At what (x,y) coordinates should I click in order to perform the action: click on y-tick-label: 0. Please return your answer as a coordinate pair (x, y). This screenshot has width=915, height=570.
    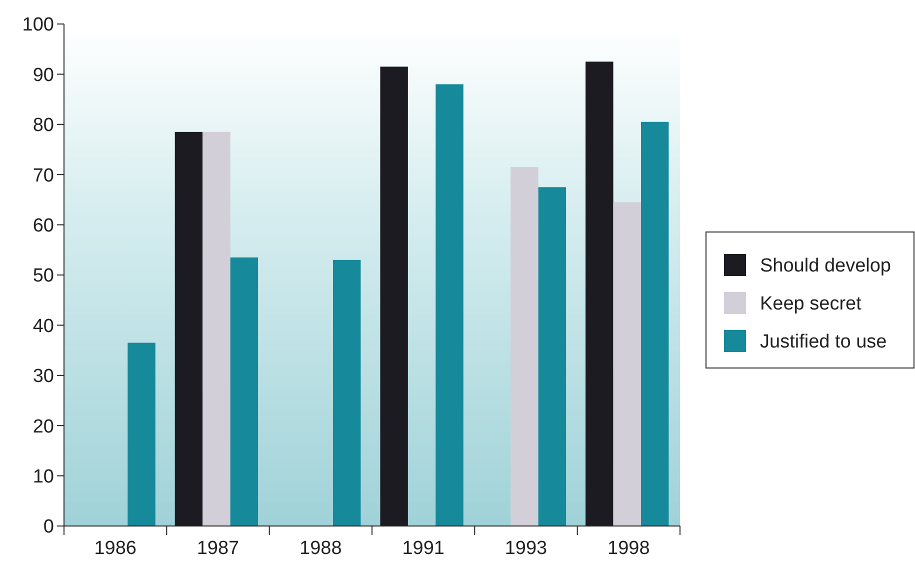
    Looking at the image, I should click on (48, 527).